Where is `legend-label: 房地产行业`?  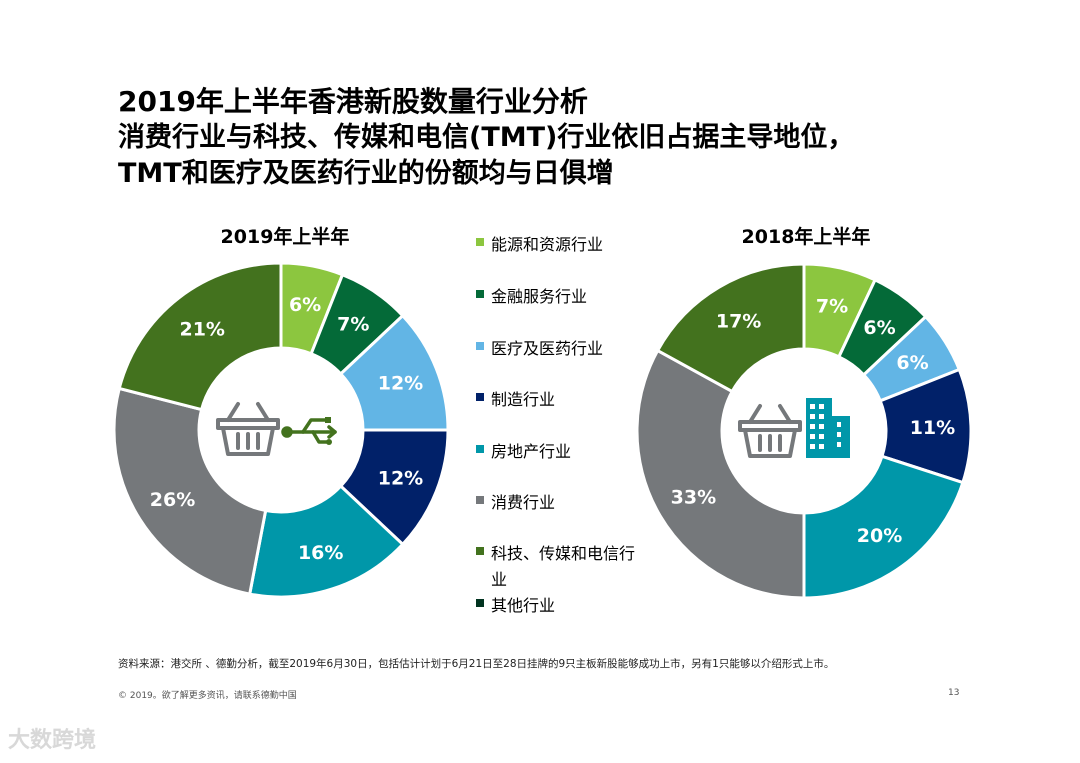
legend-label: 房地产行业 is located at coordinates (531, 451).